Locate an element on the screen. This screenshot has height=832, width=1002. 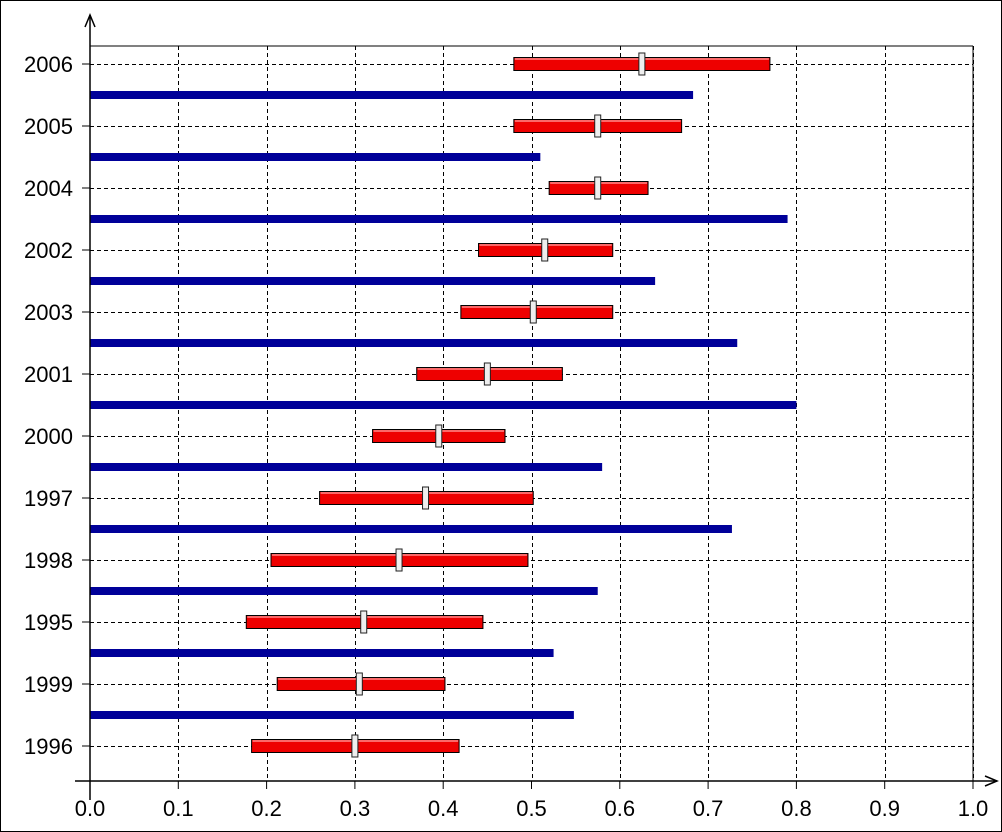
x-tick-label: 0.5 is located at coordinates (531, 808).